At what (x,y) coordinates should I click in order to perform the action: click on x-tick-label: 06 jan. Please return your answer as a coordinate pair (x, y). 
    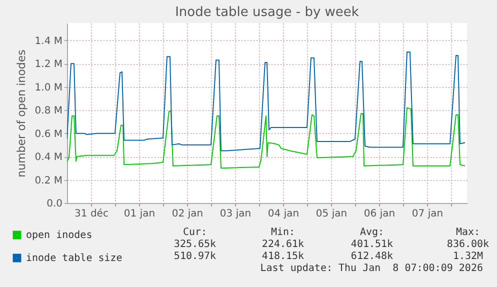
    Looking at the image, I should click on (380, 214).